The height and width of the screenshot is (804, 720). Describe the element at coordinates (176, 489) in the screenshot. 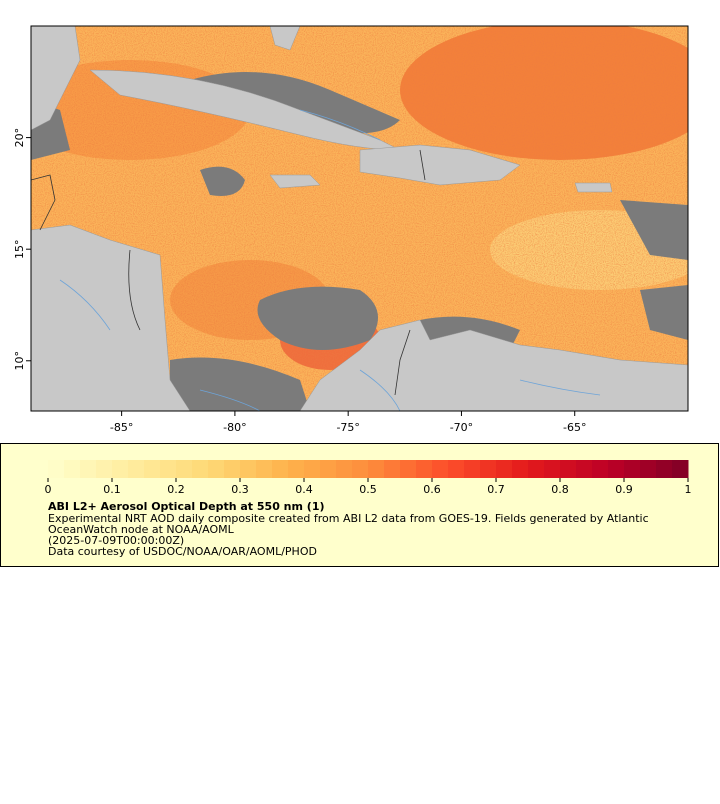

I see `colorbar-tick-label: 0.2` at that location.